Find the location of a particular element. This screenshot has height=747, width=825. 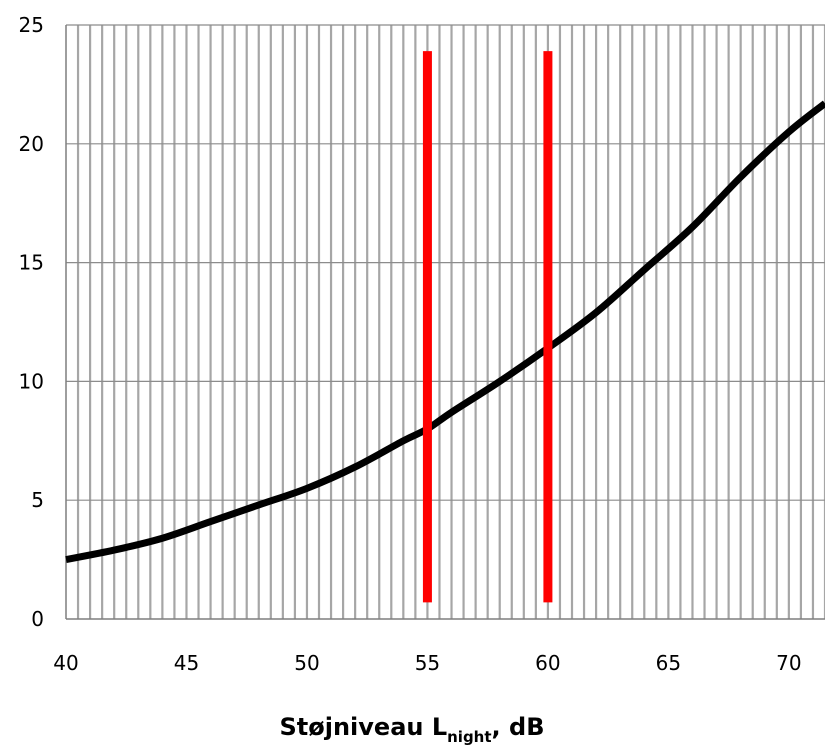

x-tick-label: 50 is located at coordinates (306, 663).